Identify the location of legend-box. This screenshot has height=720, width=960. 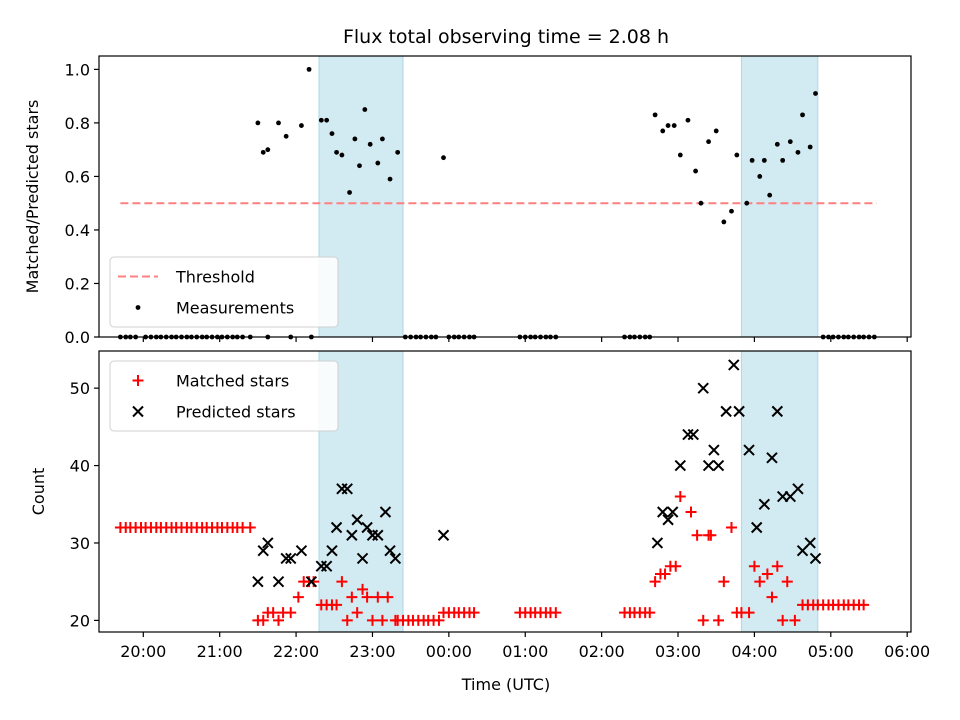
(224, 292).